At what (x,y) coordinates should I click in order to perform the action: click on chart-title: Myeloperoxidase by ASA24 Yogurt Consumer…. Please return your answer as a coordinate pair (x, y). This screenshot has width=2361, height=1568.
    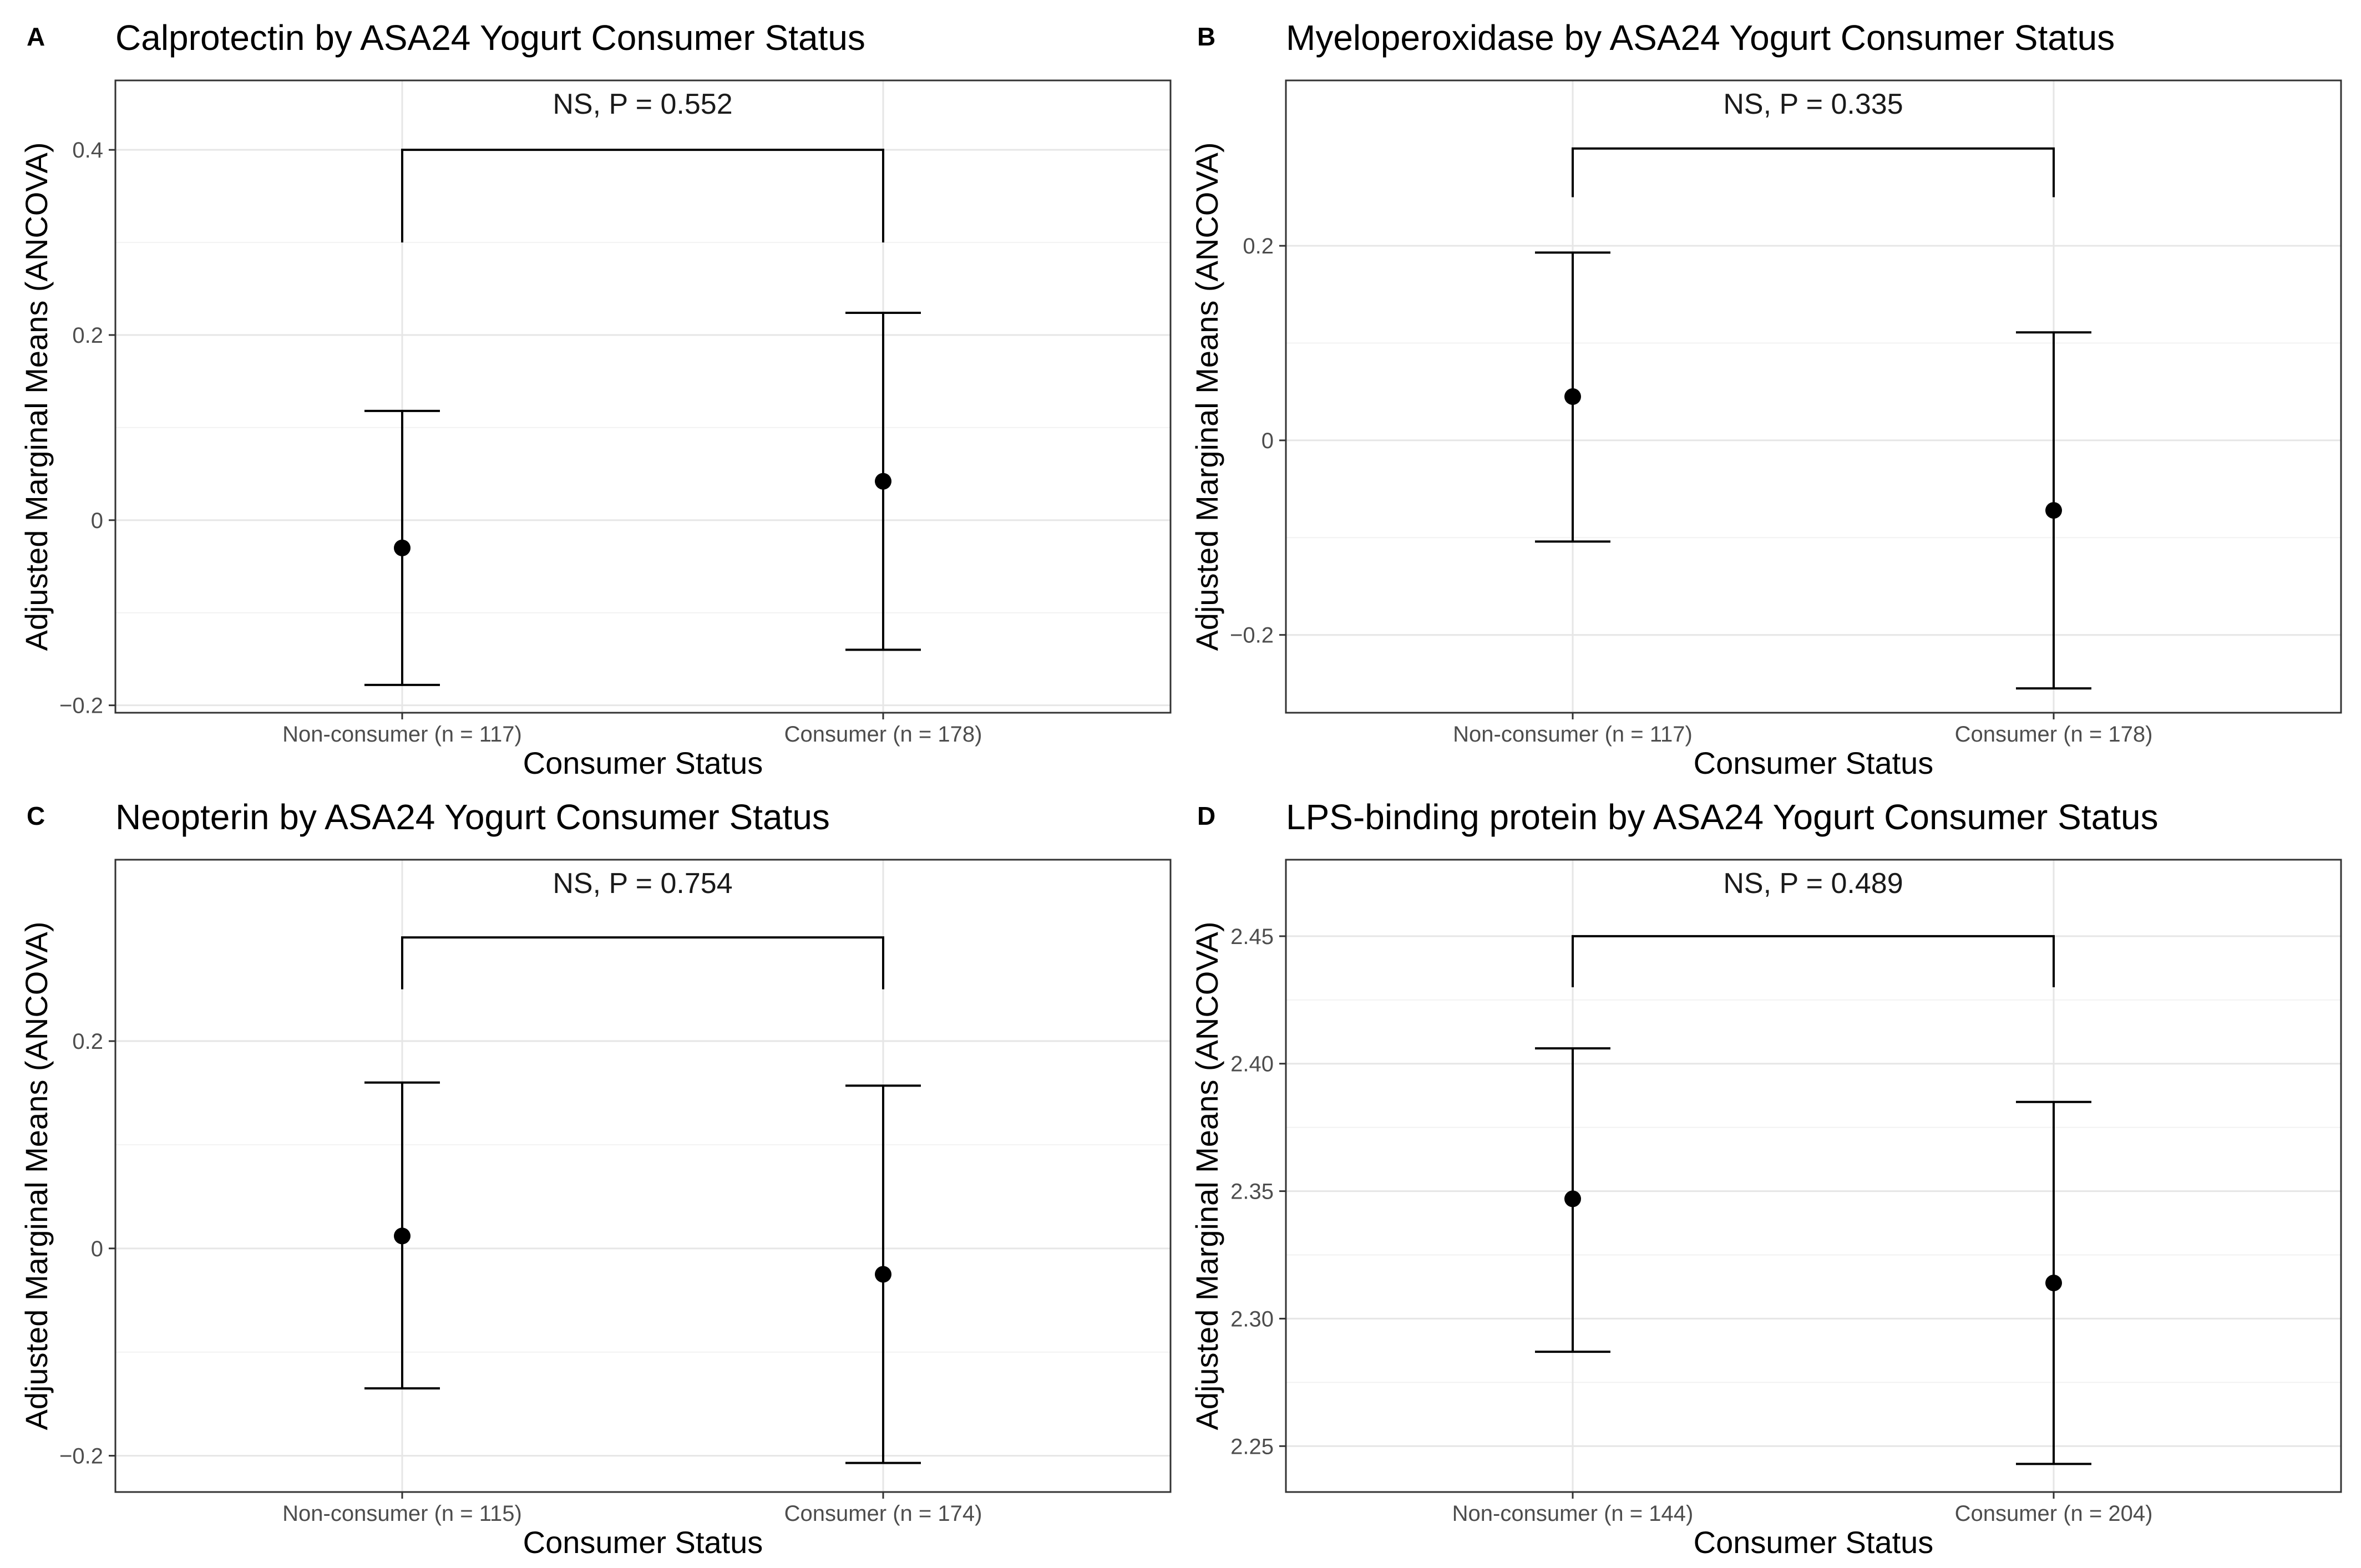
    Looking at the image, I should click on (1701, 38).